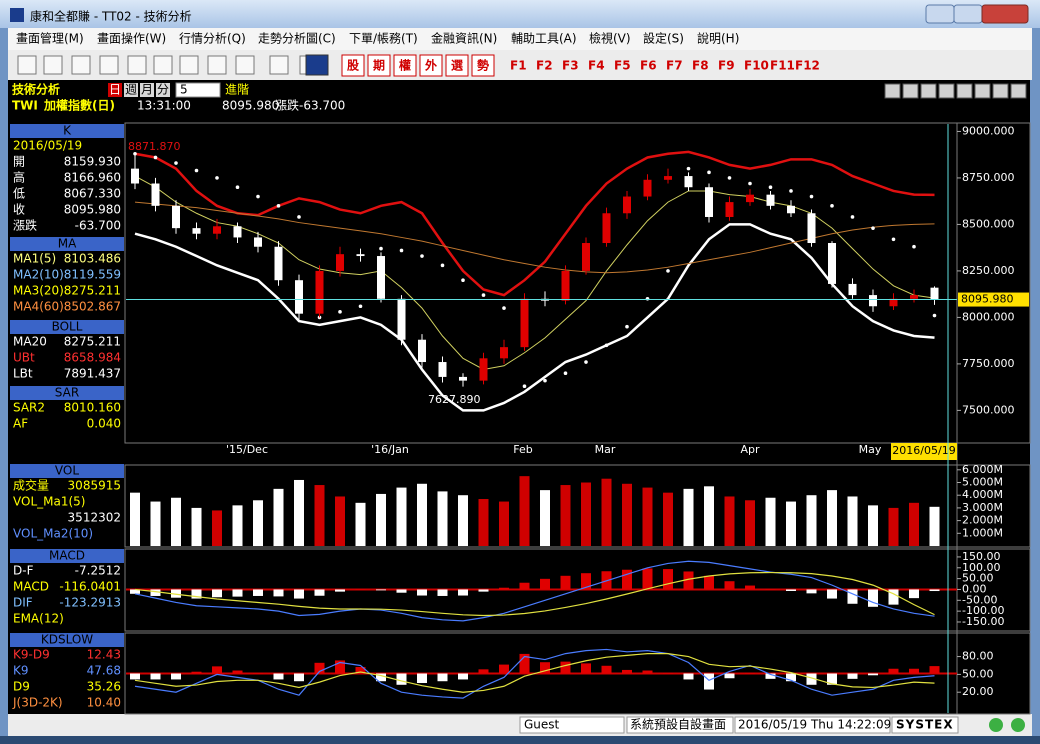 The width and height of the screenshot is (1040, 744). Describe the element at coordinates (544, 66) in the screenshot. I see `function-key: F2` at that location.